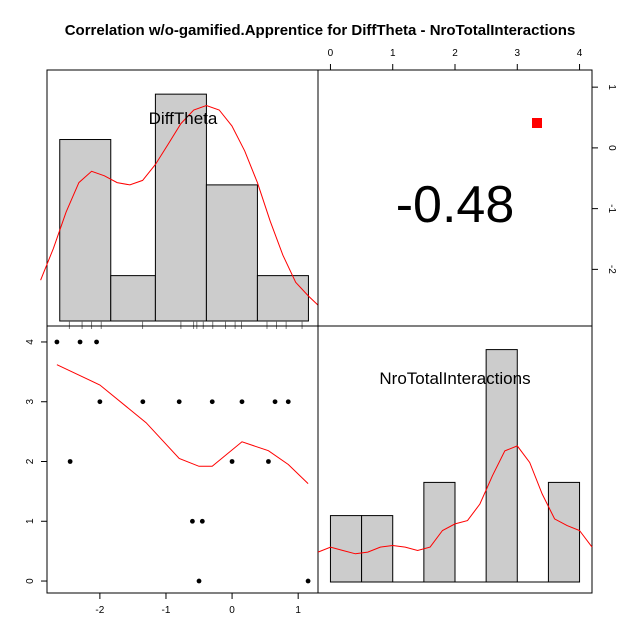  What do you see at coordinates (183, 118) in the screenshot?
I see `variable-name-difftheta: DiffTheta` at bounding box center [183, 118].